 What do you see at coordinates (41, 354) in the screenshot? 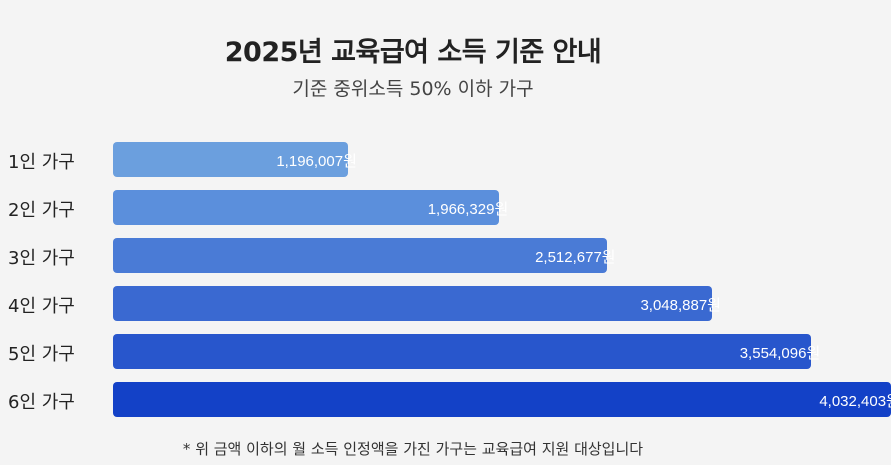
I see `category-label: 5인 가구` at bounding box center [41, 354].